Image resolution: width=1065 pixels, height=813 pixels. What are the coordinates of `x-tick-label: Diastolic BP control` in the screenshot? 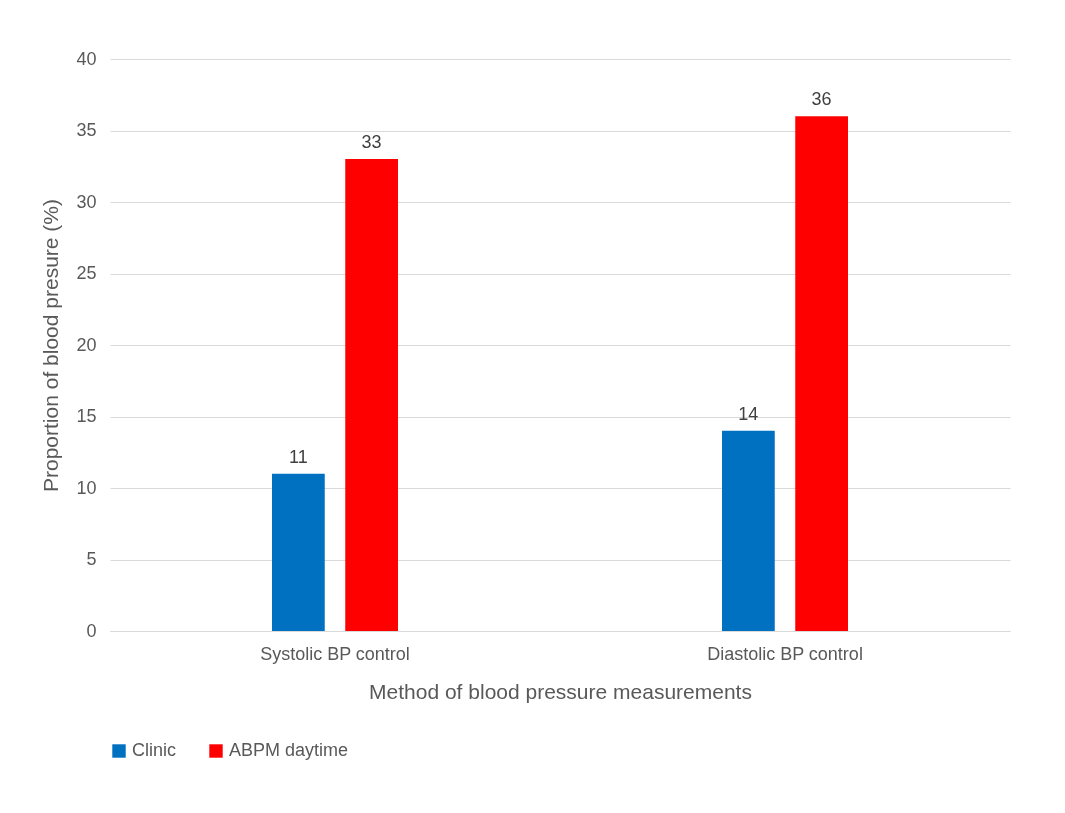 It's located at (785, 653).